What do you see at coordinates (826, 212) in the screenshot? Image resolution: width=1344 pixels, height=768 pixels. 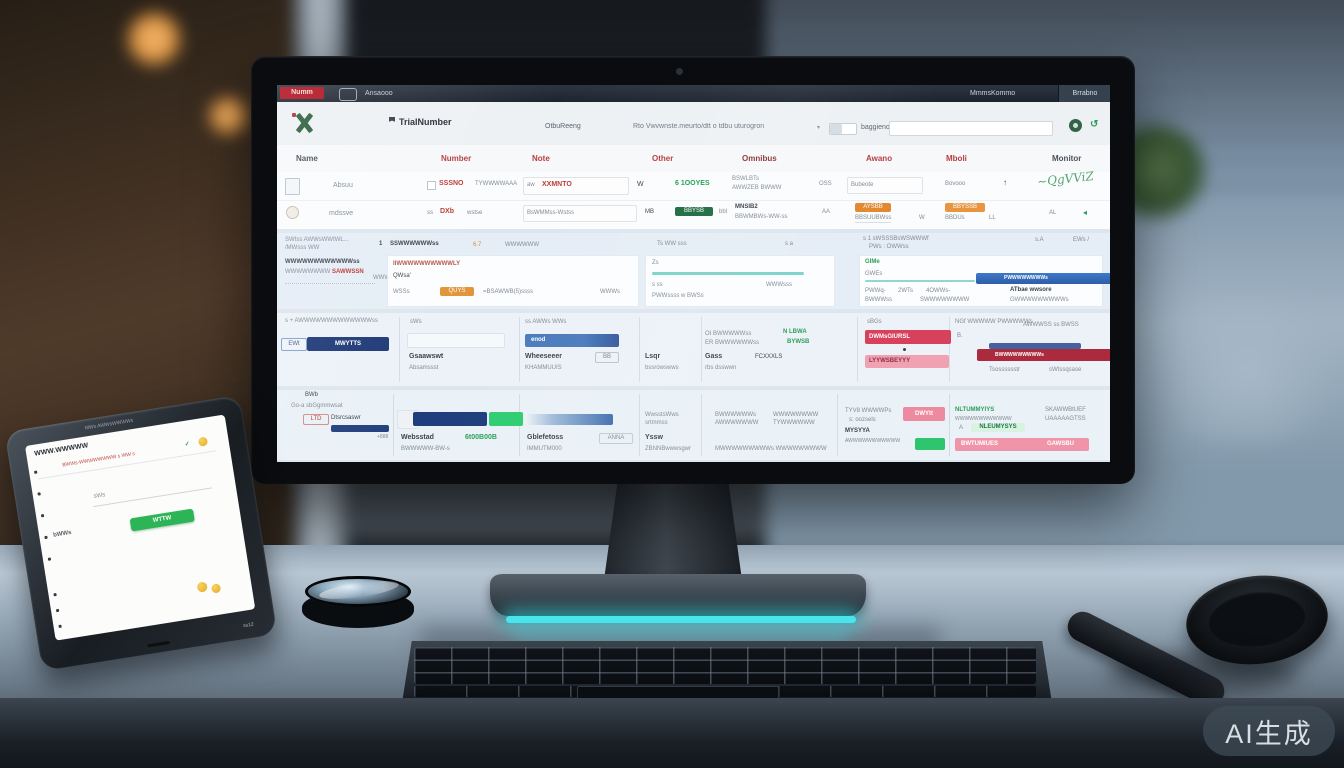 I see `unit-label: AA` at bounding box center [826, 212].